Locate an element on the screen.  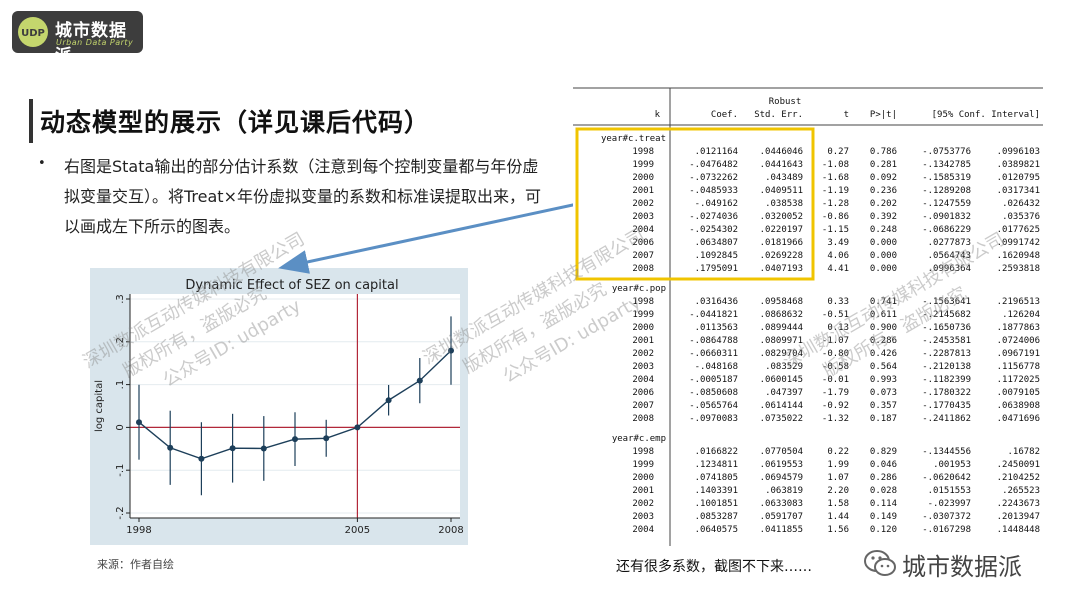
table-cell: 0.000 is located at coordinates (883, 256).